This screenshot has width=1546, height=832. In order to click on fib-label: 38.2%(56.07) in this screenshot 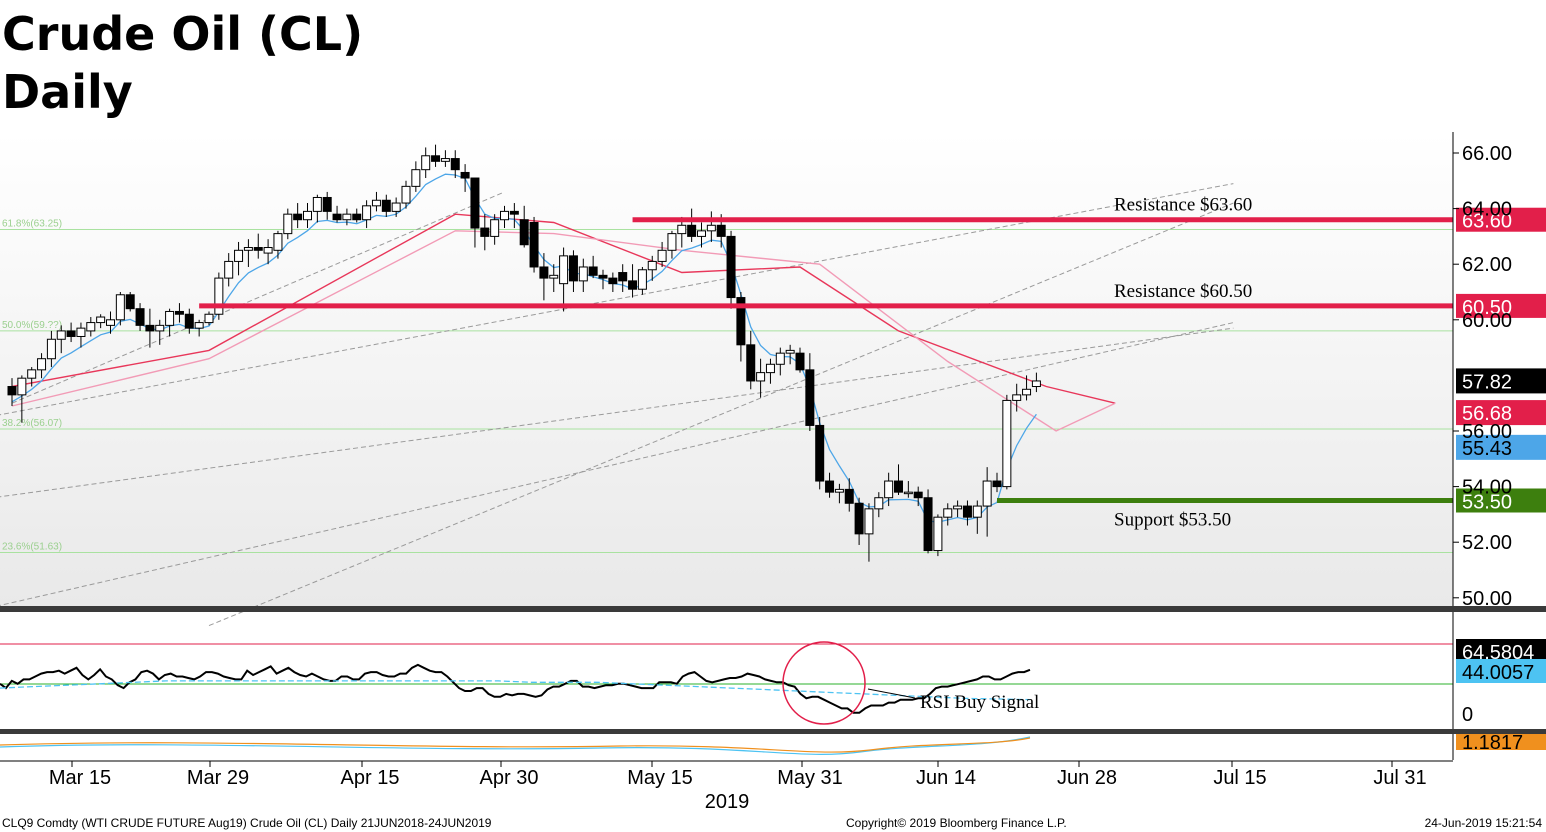, I will do `click(32, 423)`.